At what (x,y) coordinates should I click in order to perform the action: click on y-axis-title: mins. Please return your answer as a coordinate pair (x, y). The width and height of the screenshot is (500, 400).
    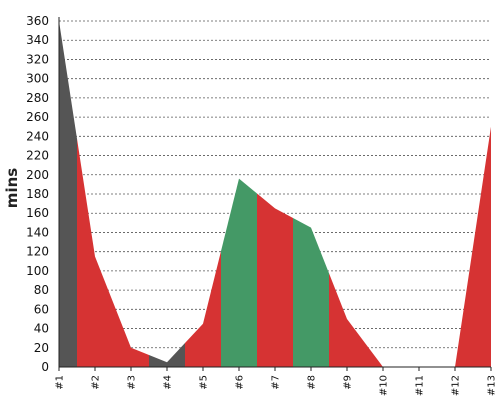
    Looking at the image, I should click on (12, 188).